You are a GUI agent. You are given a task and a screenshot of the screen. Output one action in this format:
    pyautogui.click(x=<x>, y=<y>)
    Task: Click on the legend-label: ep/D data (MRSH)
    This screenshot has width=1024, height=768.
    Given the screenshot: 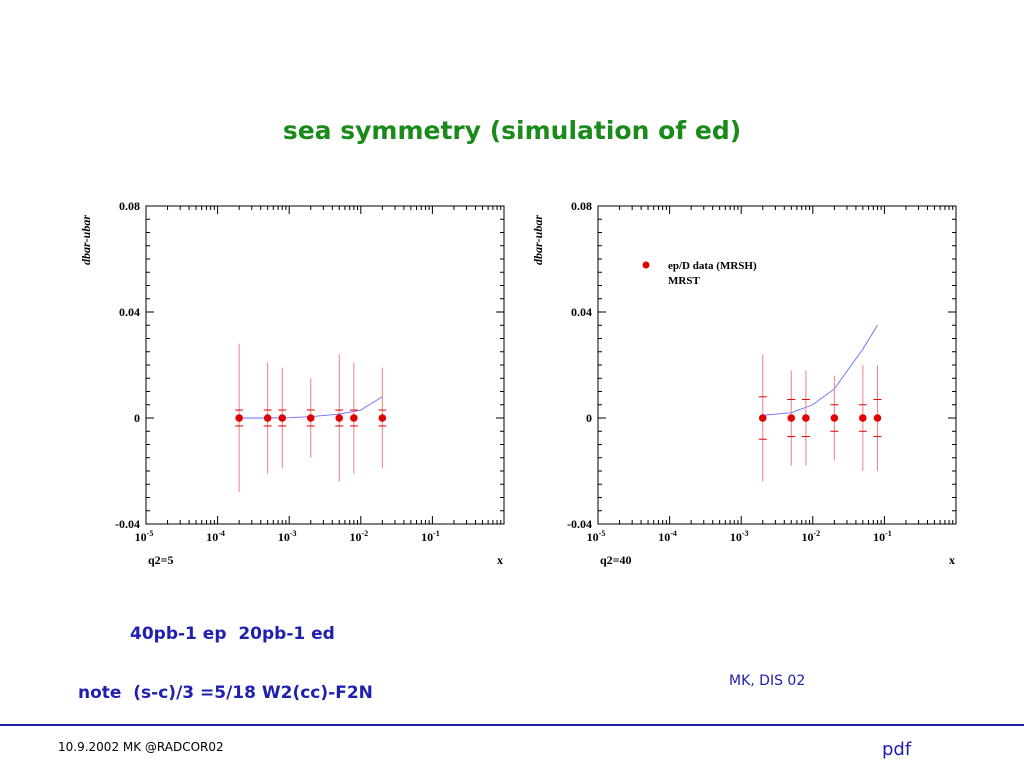 What is the action you would take?
    pyautogui.click(x=712, y=266)
    